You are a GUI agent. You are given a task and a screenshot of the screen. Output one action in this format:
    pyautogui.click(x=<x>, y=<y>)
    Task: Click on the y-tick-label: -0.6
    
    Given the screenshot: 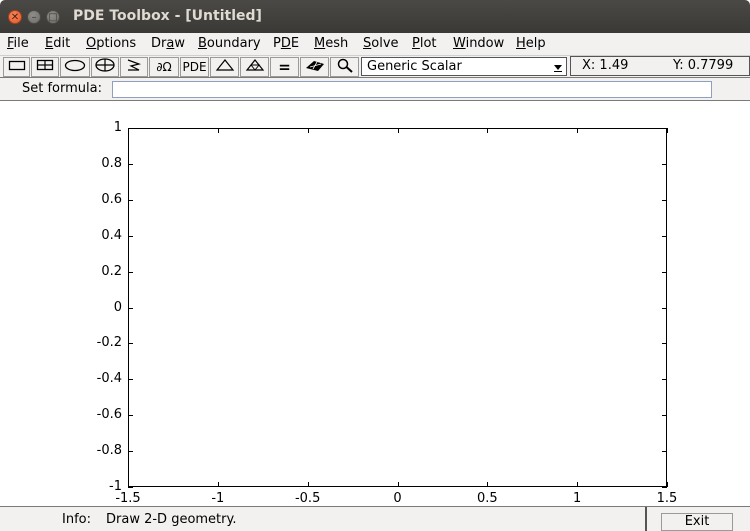 What is the action you would take?
    pyautogui.click(x=109, y=415)
    